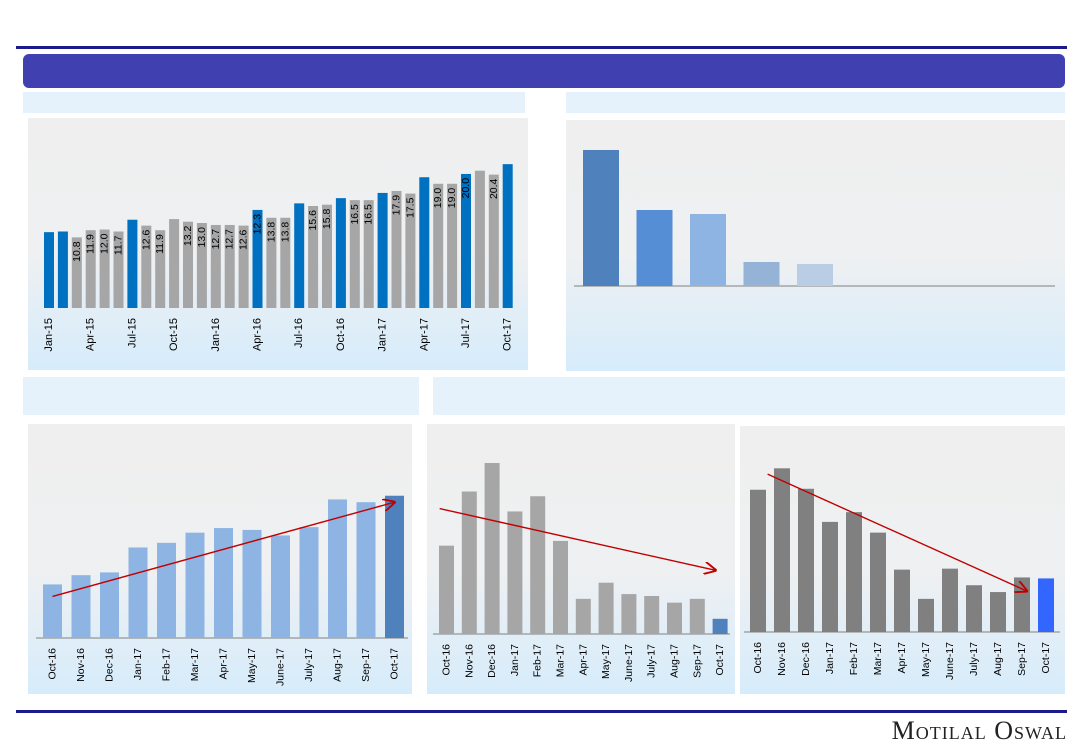 The image size is (1083, 750). Describe the element at coordinates (541, 711) in the screenshot. I see `bottom-rule` at that location.